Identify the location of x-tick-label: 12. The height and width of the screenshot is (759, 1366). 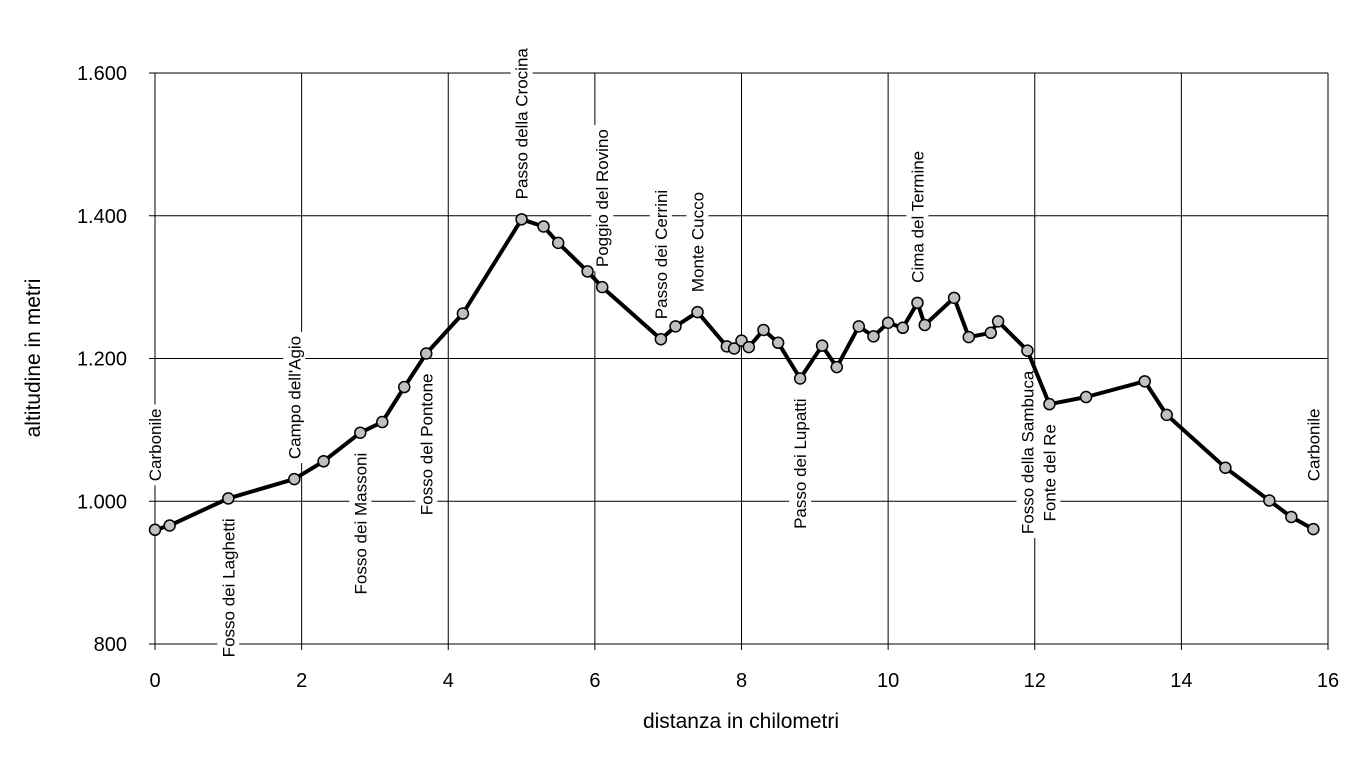
(1035, 681).